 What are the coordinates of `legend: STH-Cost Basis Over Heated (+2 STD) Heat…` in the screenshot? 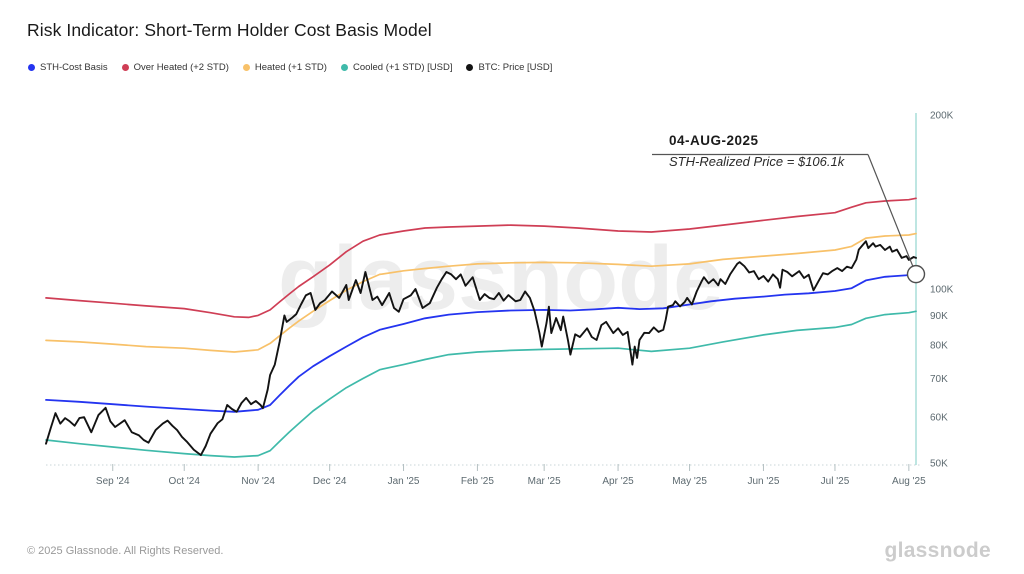 It's located at (290, 67).